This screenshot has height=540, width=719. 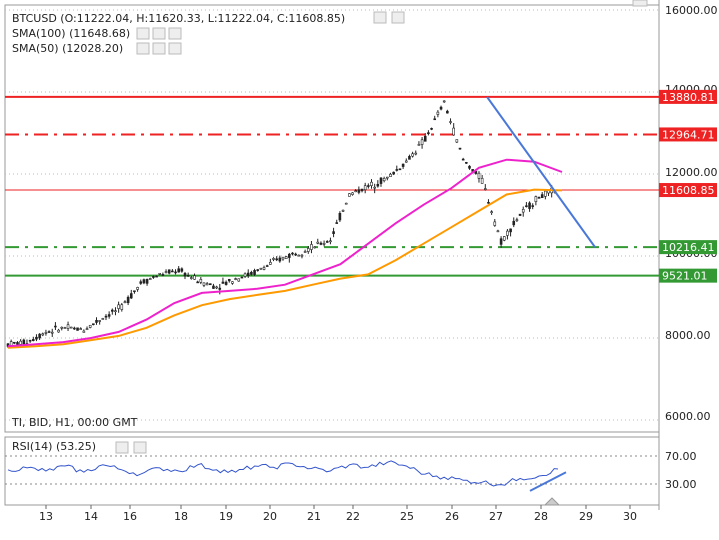 What do you see at coordinates (640, 3) in the screenshot?
I see `chart-shift-icon` at bounding box center [640, 3].